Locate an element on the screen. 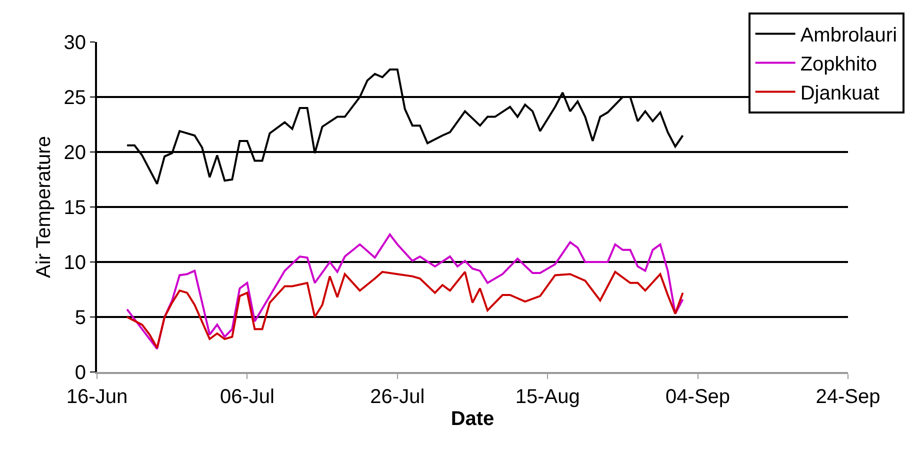 The image size is (916, 460). y-axis-title: Air Temperature is located at coordinates (43, 207).